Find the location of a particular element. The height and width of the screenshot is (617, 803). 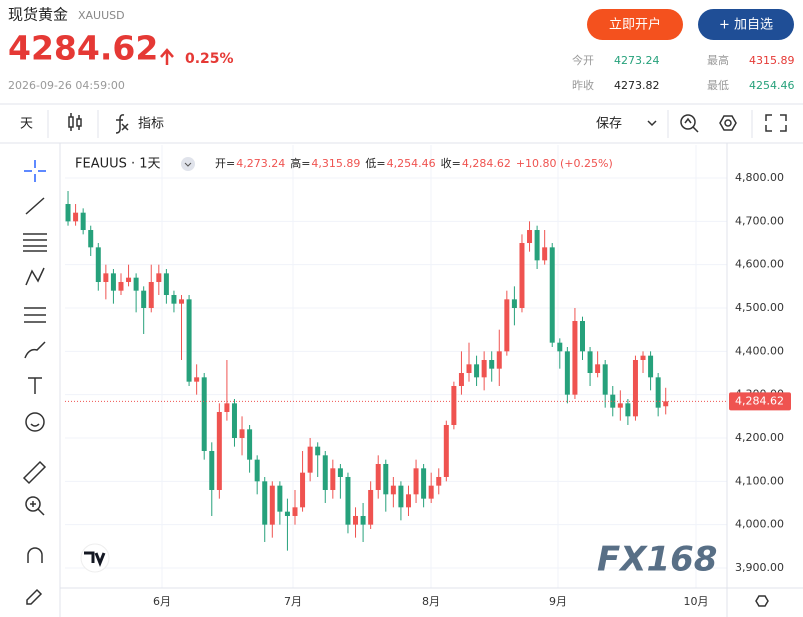

legend-toggle-arrow is located at coordinates (188, 164).